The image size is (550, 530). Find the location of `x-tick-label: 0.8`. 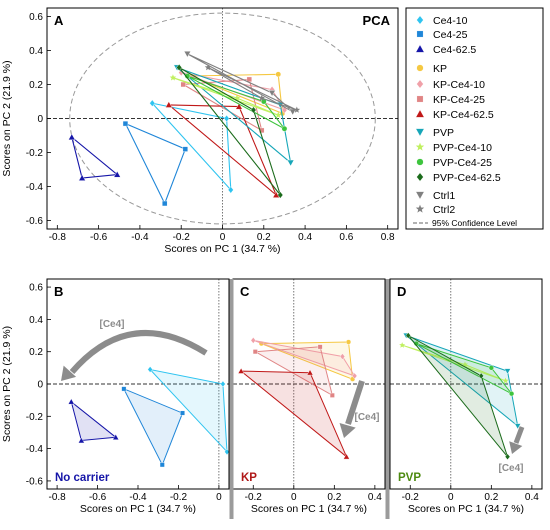

x-tick-label: 0.8 is located at coordinates (388, 237).